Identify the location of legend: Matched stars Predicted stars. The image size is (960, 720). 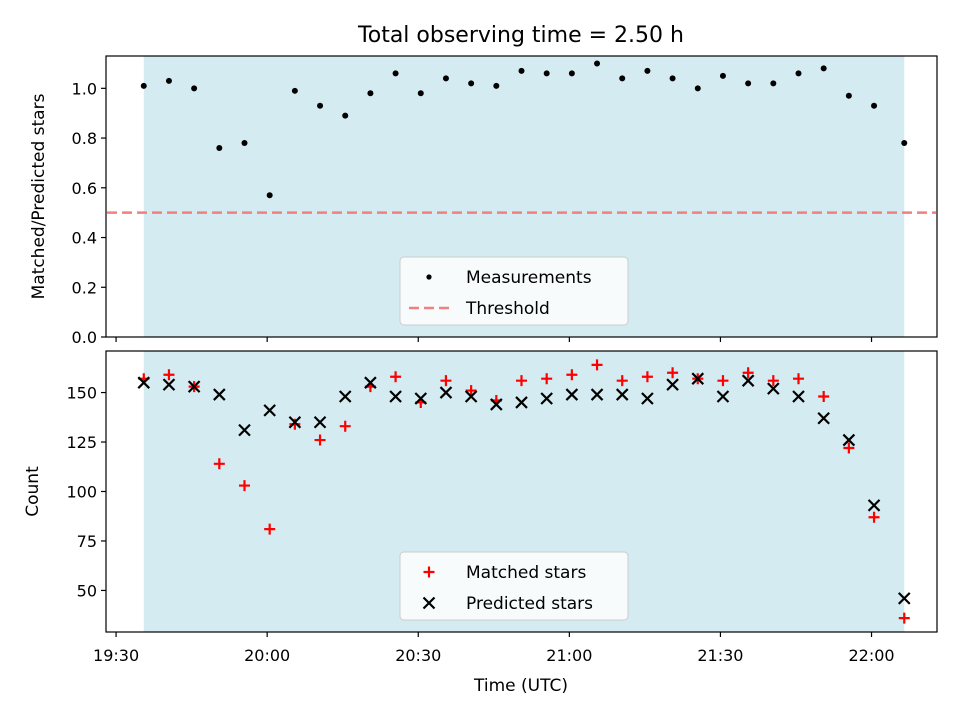
(514, 586).